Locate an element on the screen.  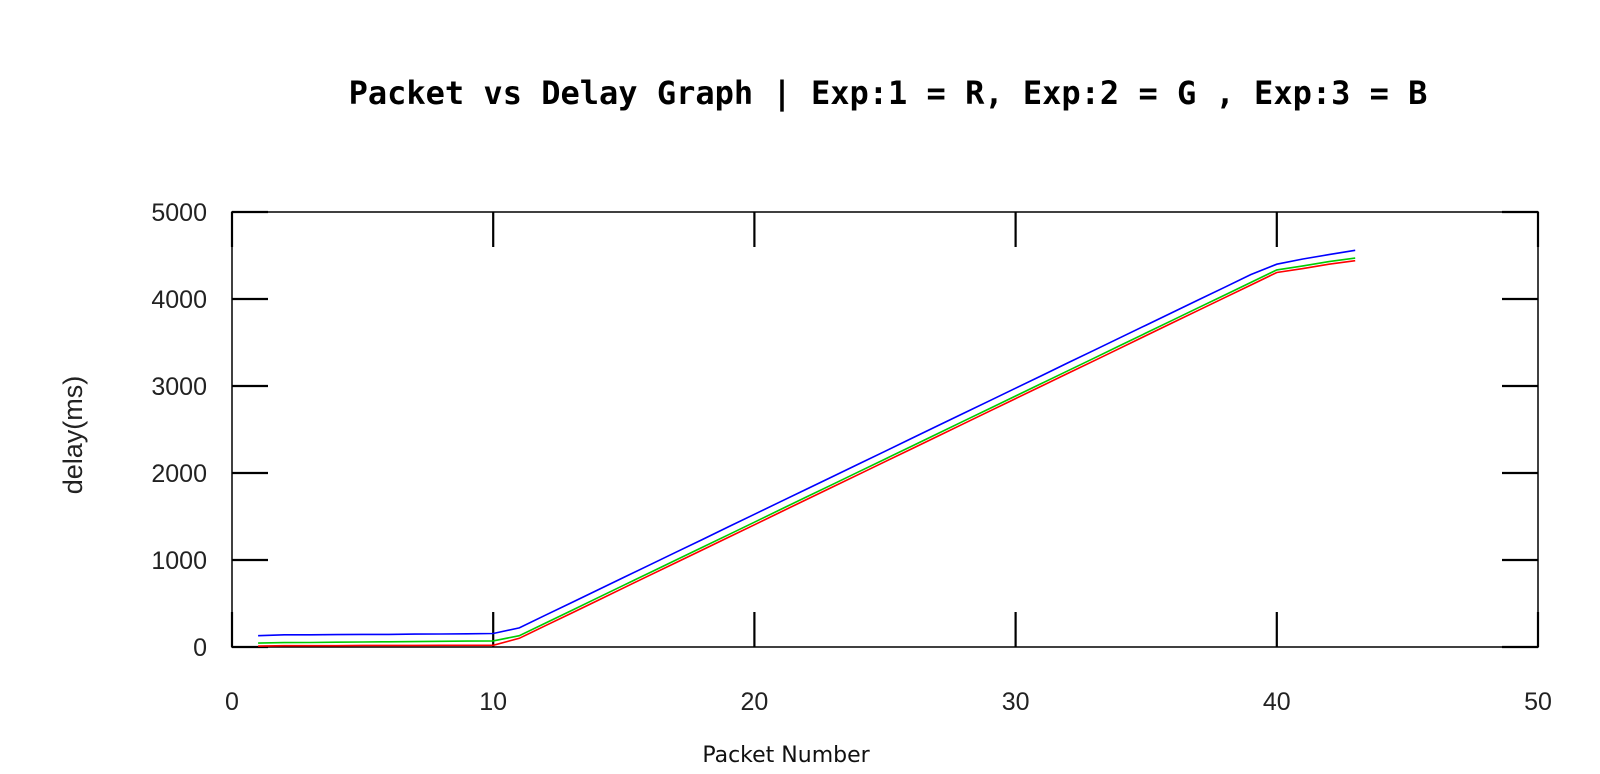
x-tick-label: 20 is located at coordinates (754, 702).